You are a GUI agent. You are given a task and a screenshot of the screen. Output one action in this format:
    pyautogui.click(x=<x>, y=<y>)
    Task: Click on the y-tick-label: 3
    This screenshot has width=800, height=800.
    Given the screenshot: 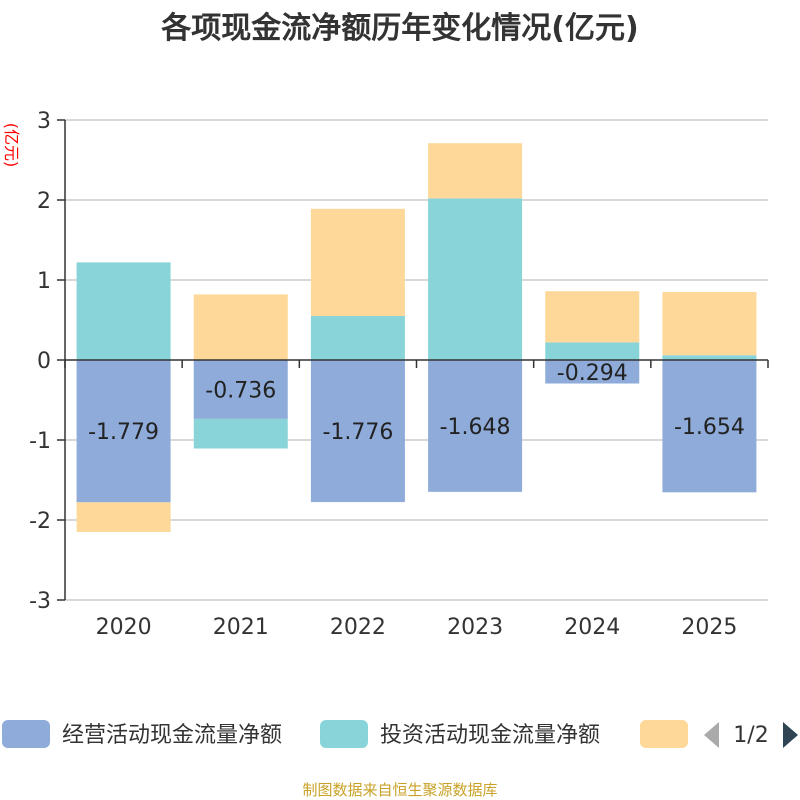 What is the action you would take?
    pyautogui.click(x=44, y=121)
    